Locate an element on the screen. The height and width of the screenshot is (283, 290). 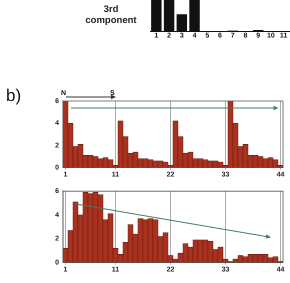
y-axis-title: 3rd component is located at coordinates (111, 15).